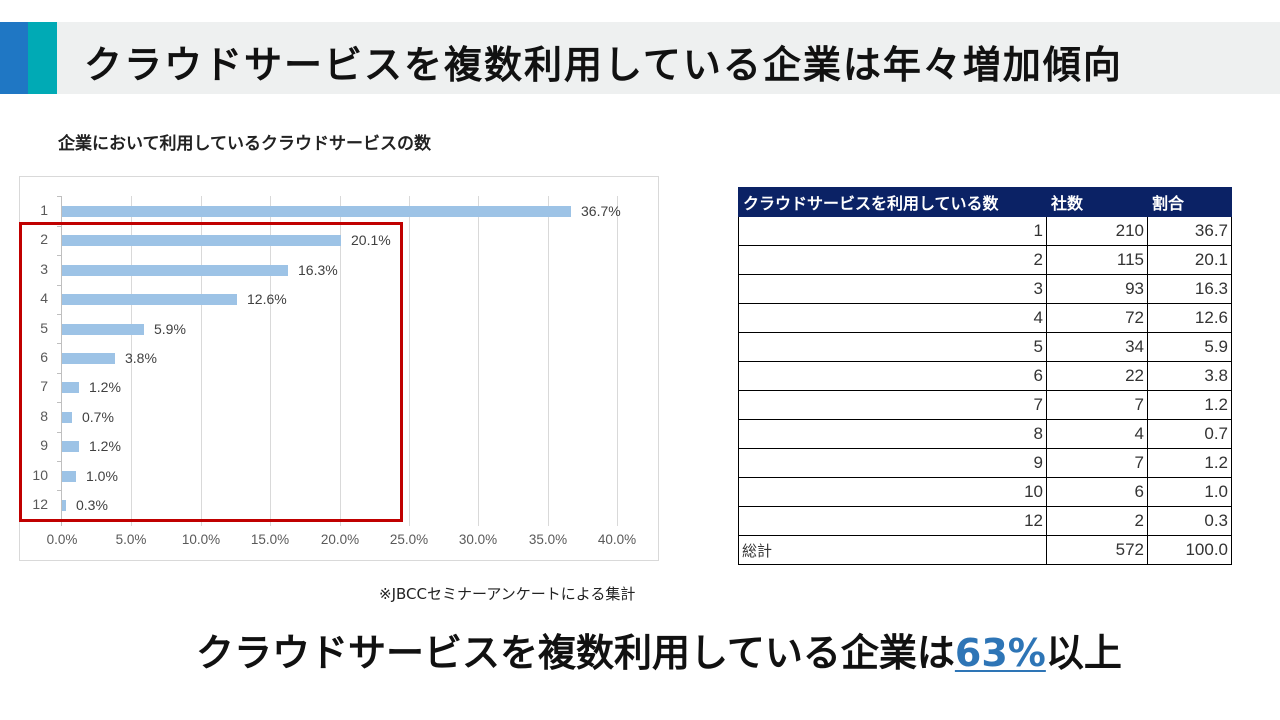  Describe the element at coordinates (211, 372) in the screenshot. I see `highlight-box` at that location.